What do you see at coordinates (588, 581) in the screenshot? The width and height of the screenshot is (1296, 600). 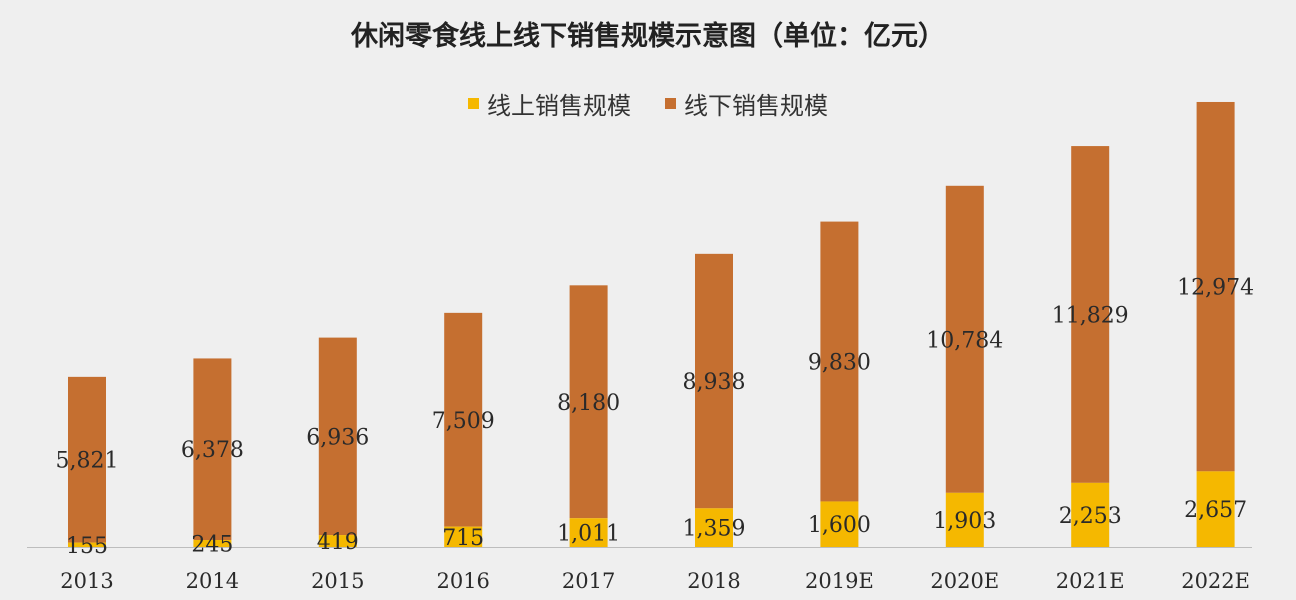 I see `x-tick-label: 2017` at bounding box center [588, 581].